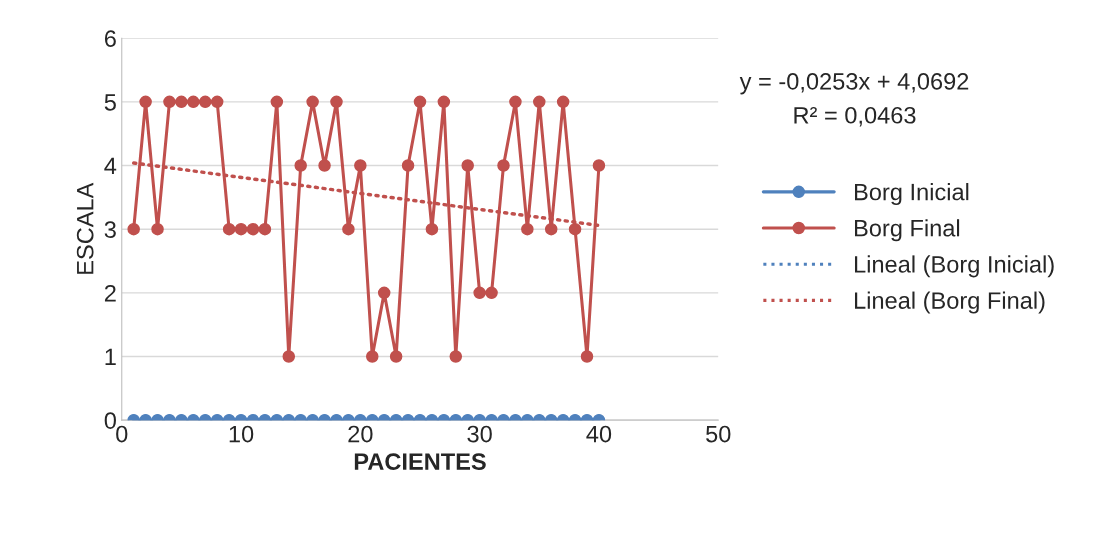  What do you see at coordinates (360, 434) in the screenshot?
I see `x-tick-label: 20` at bounding box center [360, 434].